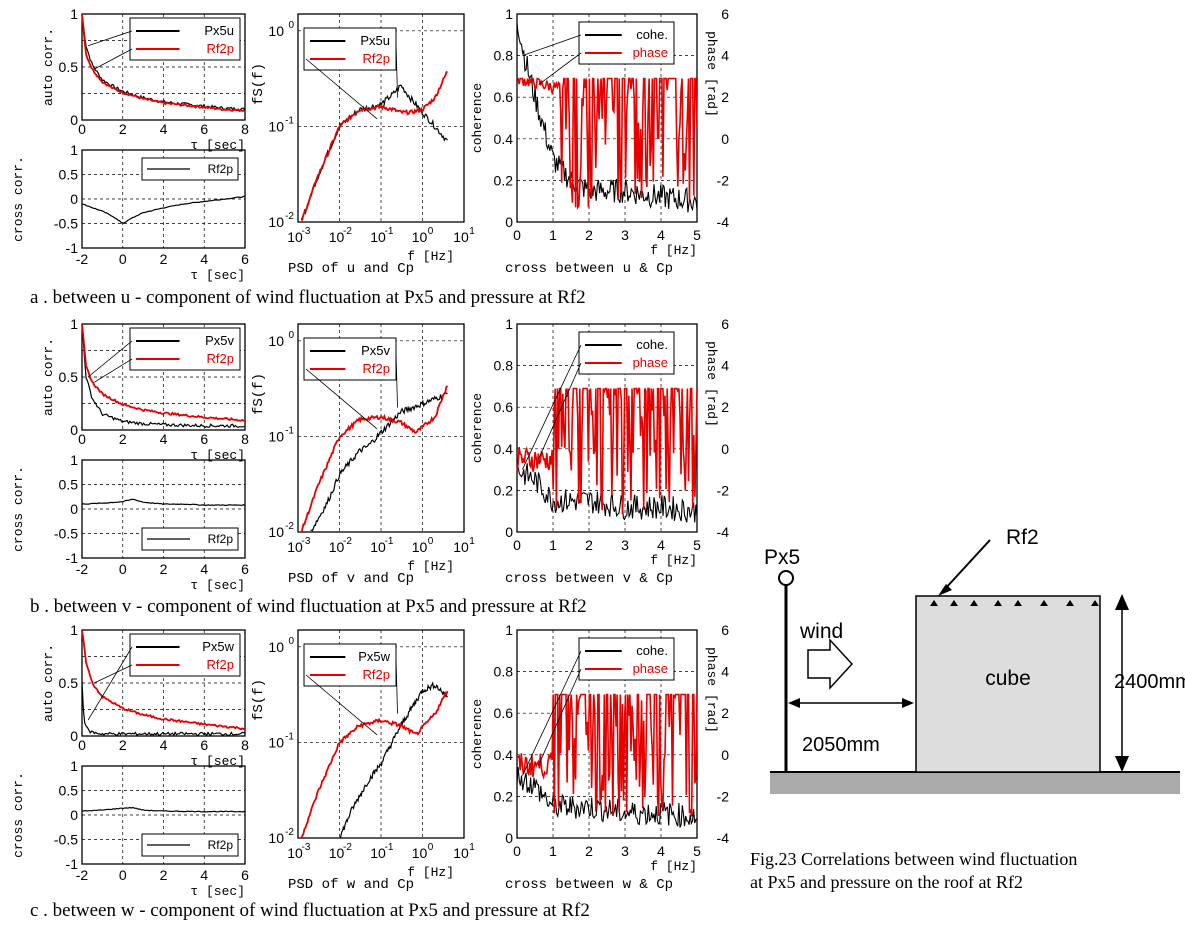 The height and width of the screenshot is (925, 1185). Describe the element at coordinates (652, 344) in the screenshot. I see `legend-label: cohe.` at that location.